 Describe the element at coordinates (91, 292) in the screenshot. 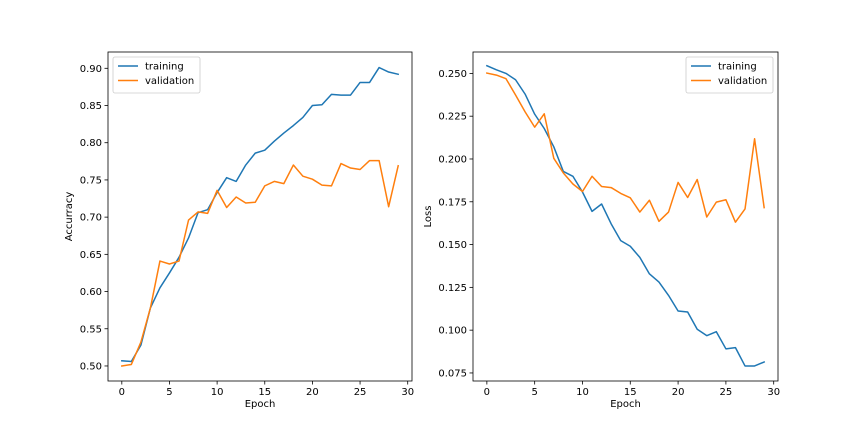

I see `accuracy-y-tick-label: 0.60` at that location.